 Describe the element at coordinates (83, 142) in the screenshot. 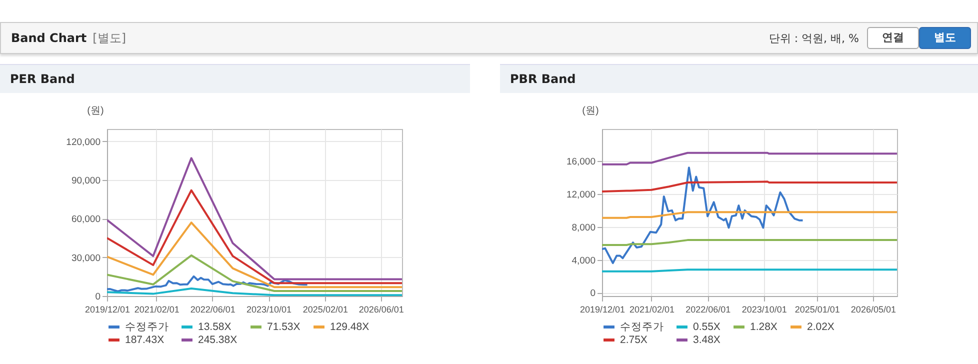

I see `y-tick-label: 120,000` at that location.